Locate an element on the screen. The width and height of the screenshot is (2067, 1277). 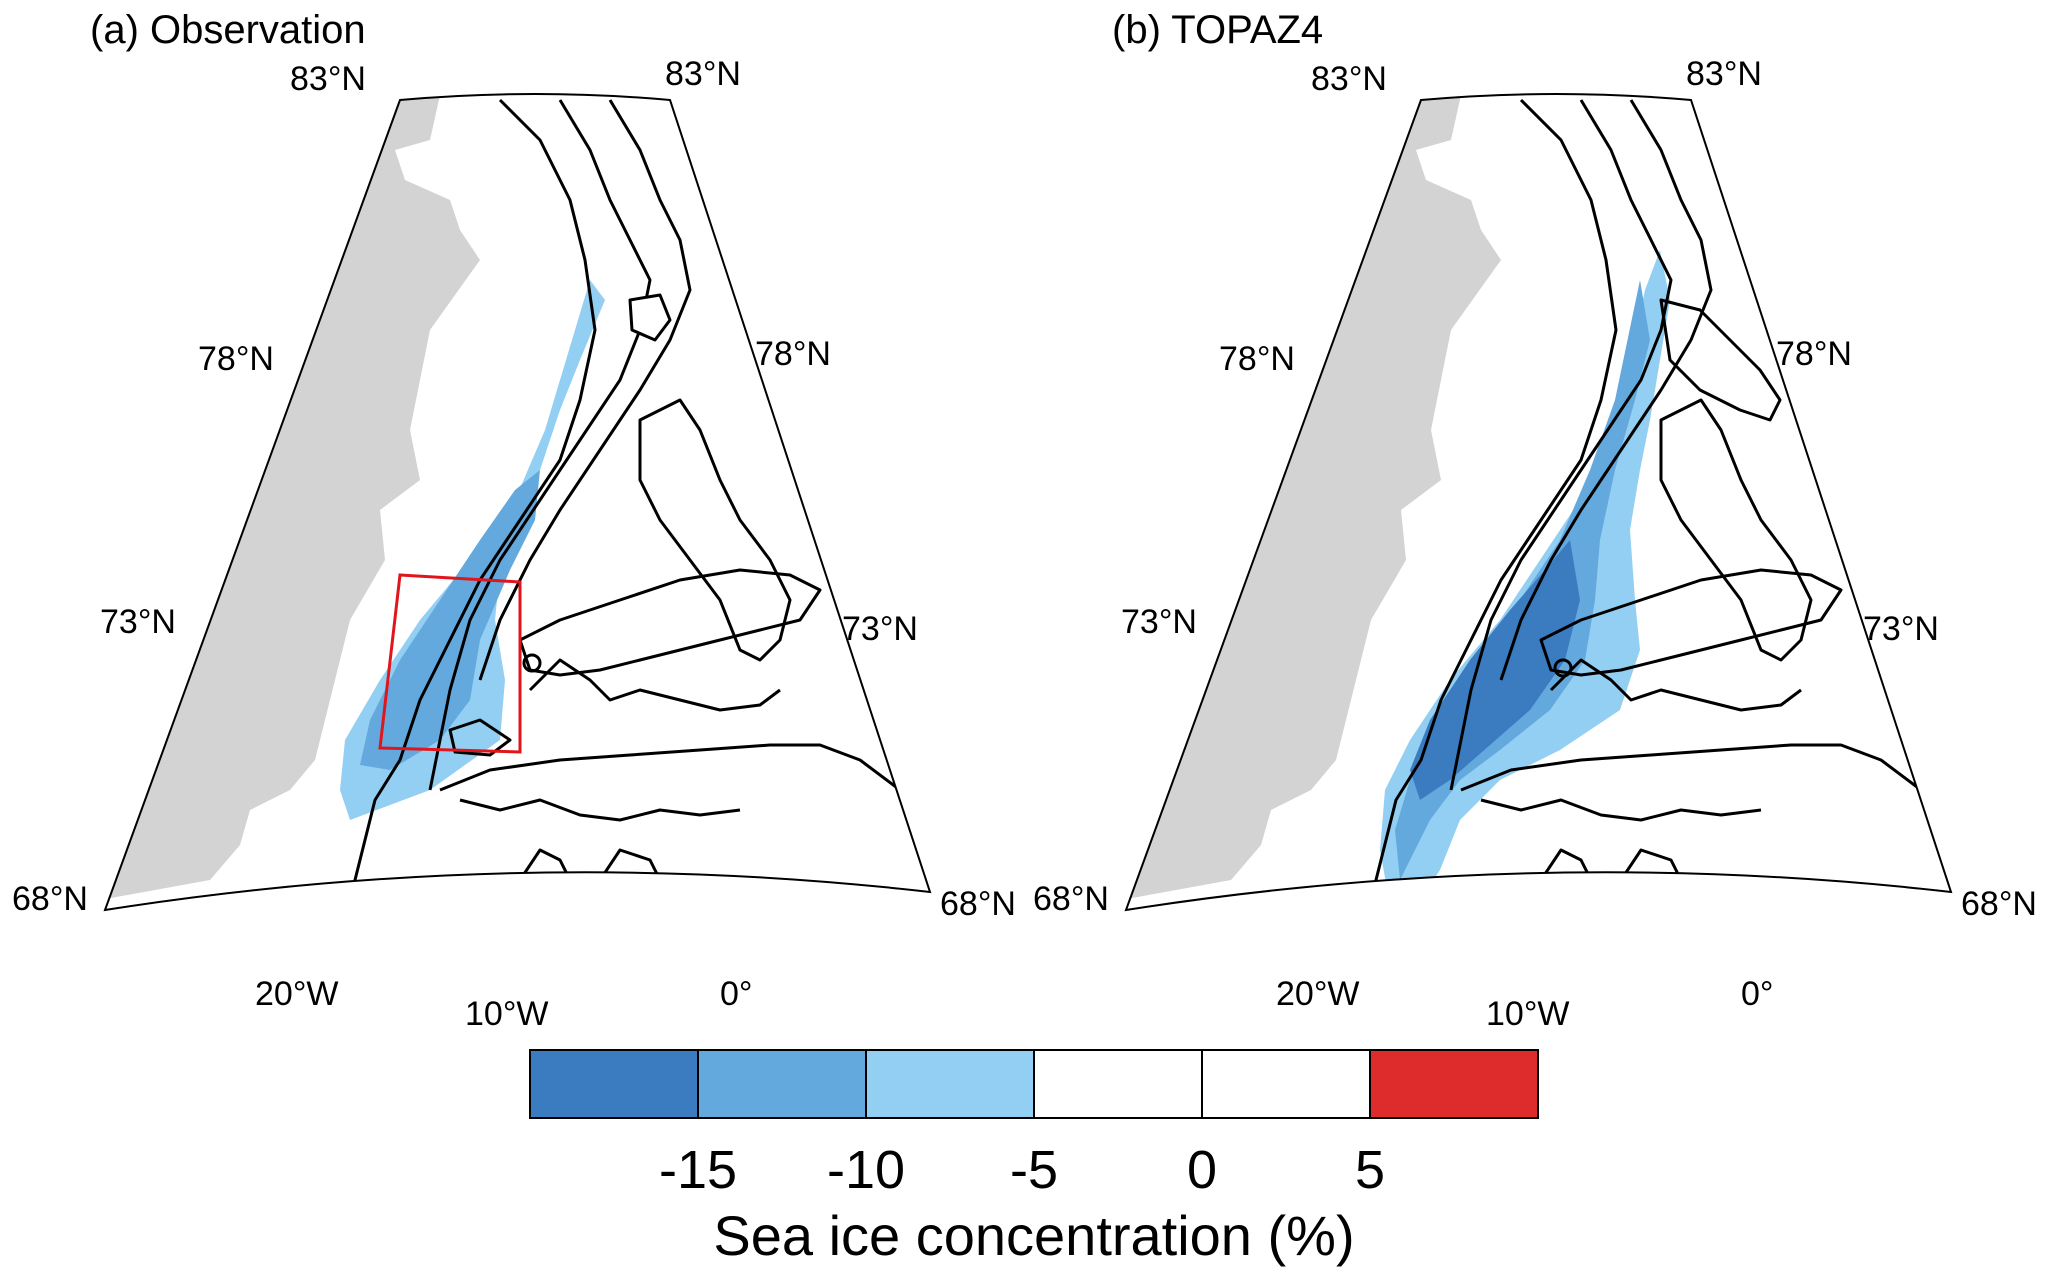
colorbar-tick-label: 0 is located at coordinates (1202, 1170).